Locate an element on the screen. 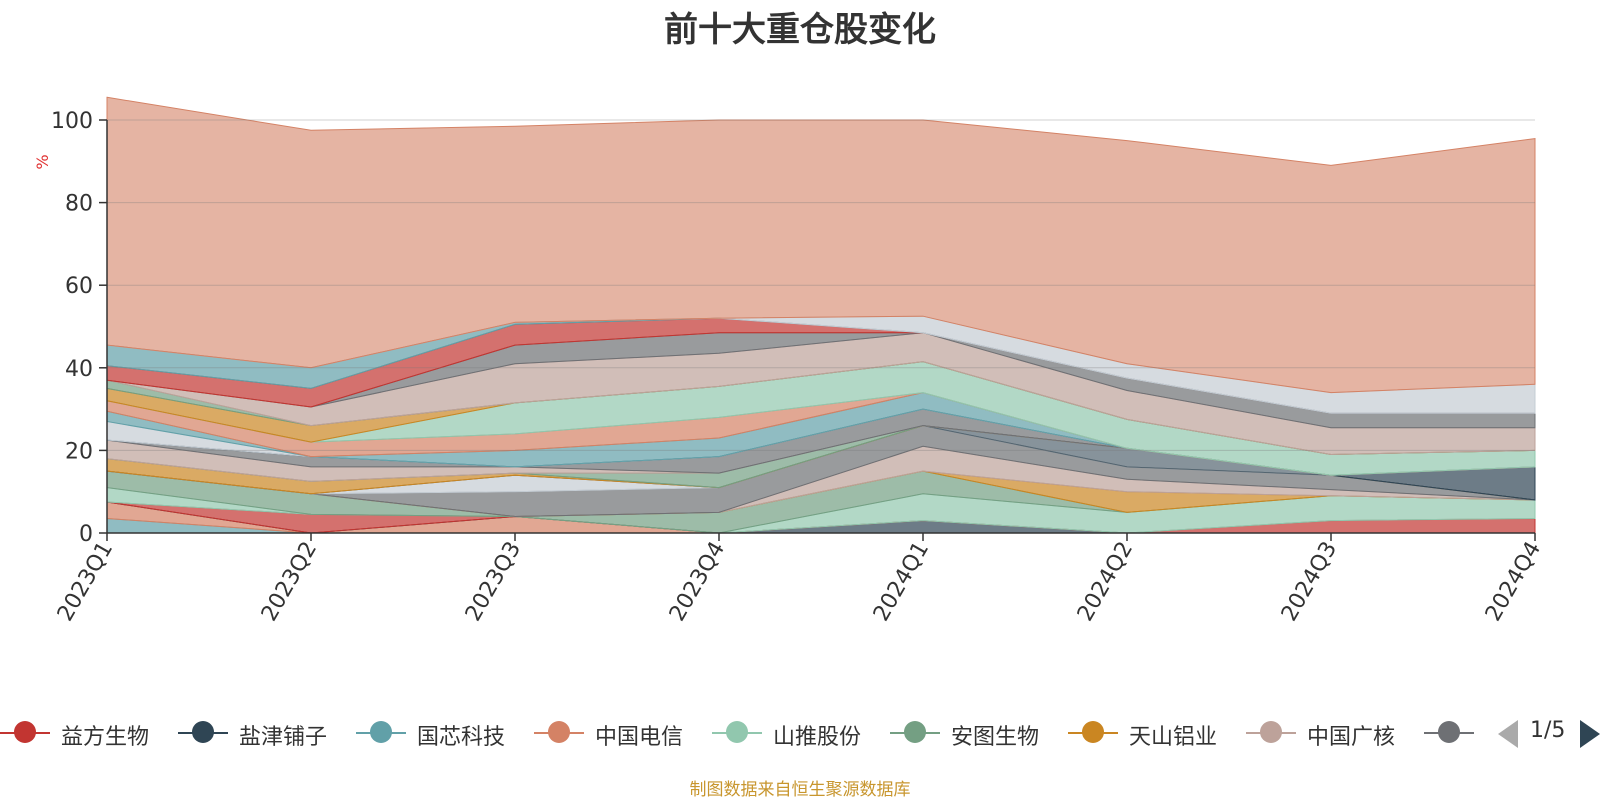 The height and width of the screenshot is (800, 1600). y-axis-unit-label: % is located at coordinates (42, 161).